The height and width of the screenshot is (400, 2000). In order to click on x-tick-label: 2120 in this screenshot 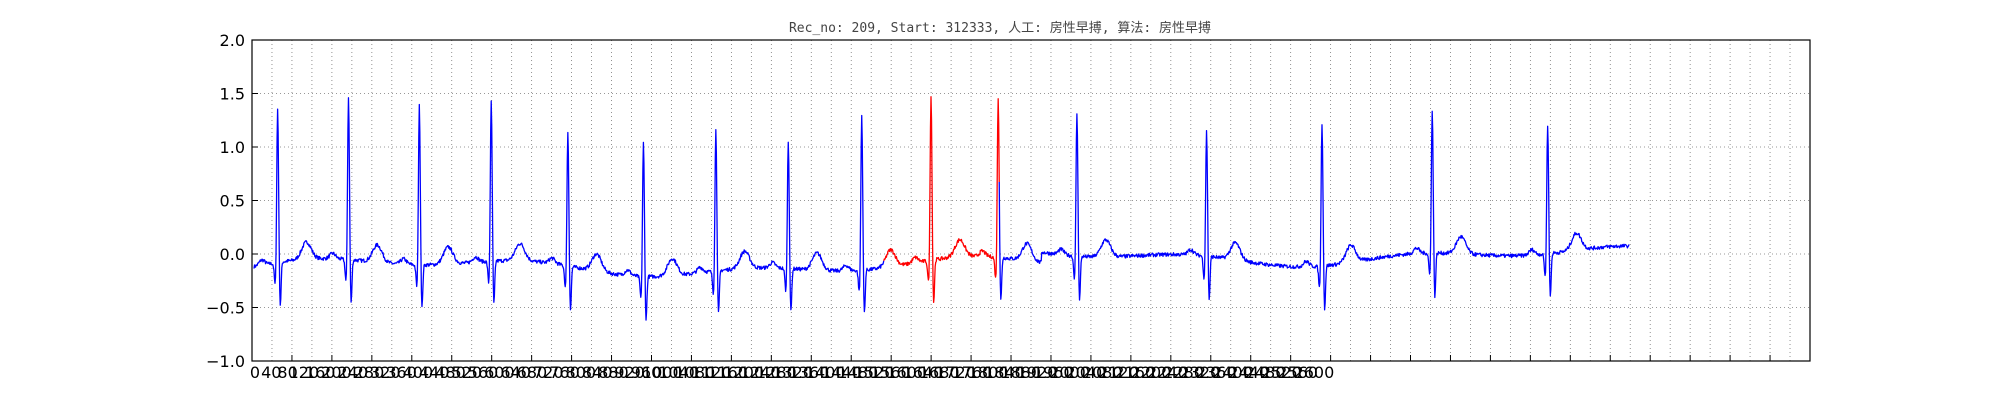, I will do `click(1118, 372)`.